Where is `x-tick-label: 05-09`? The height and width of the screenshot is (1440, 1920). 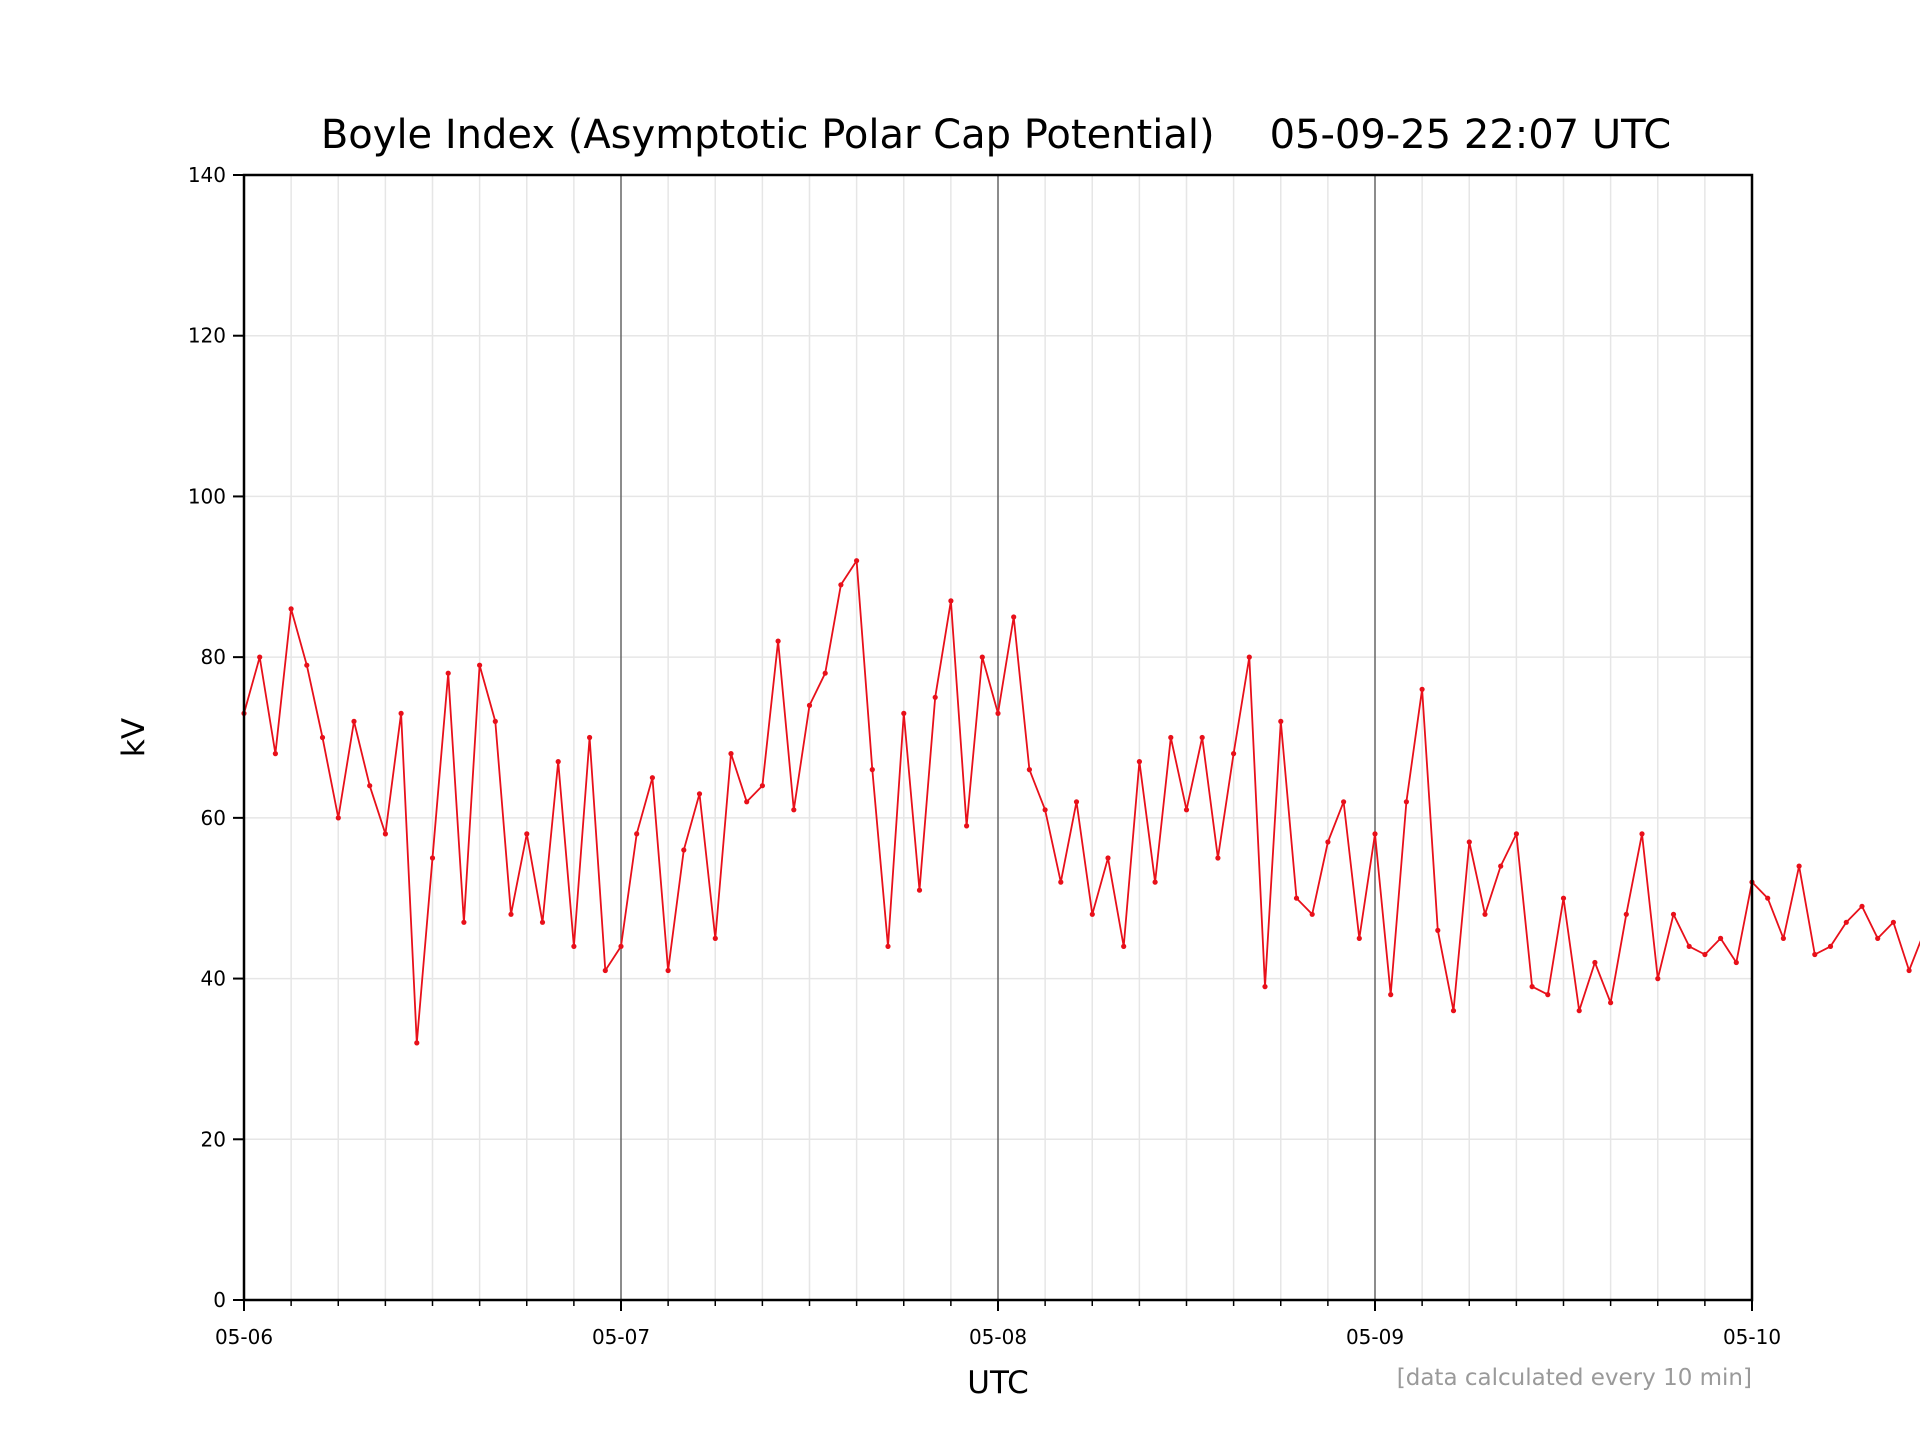 x-tick-label: 05-09 is located at coordinates (1375, 1337).